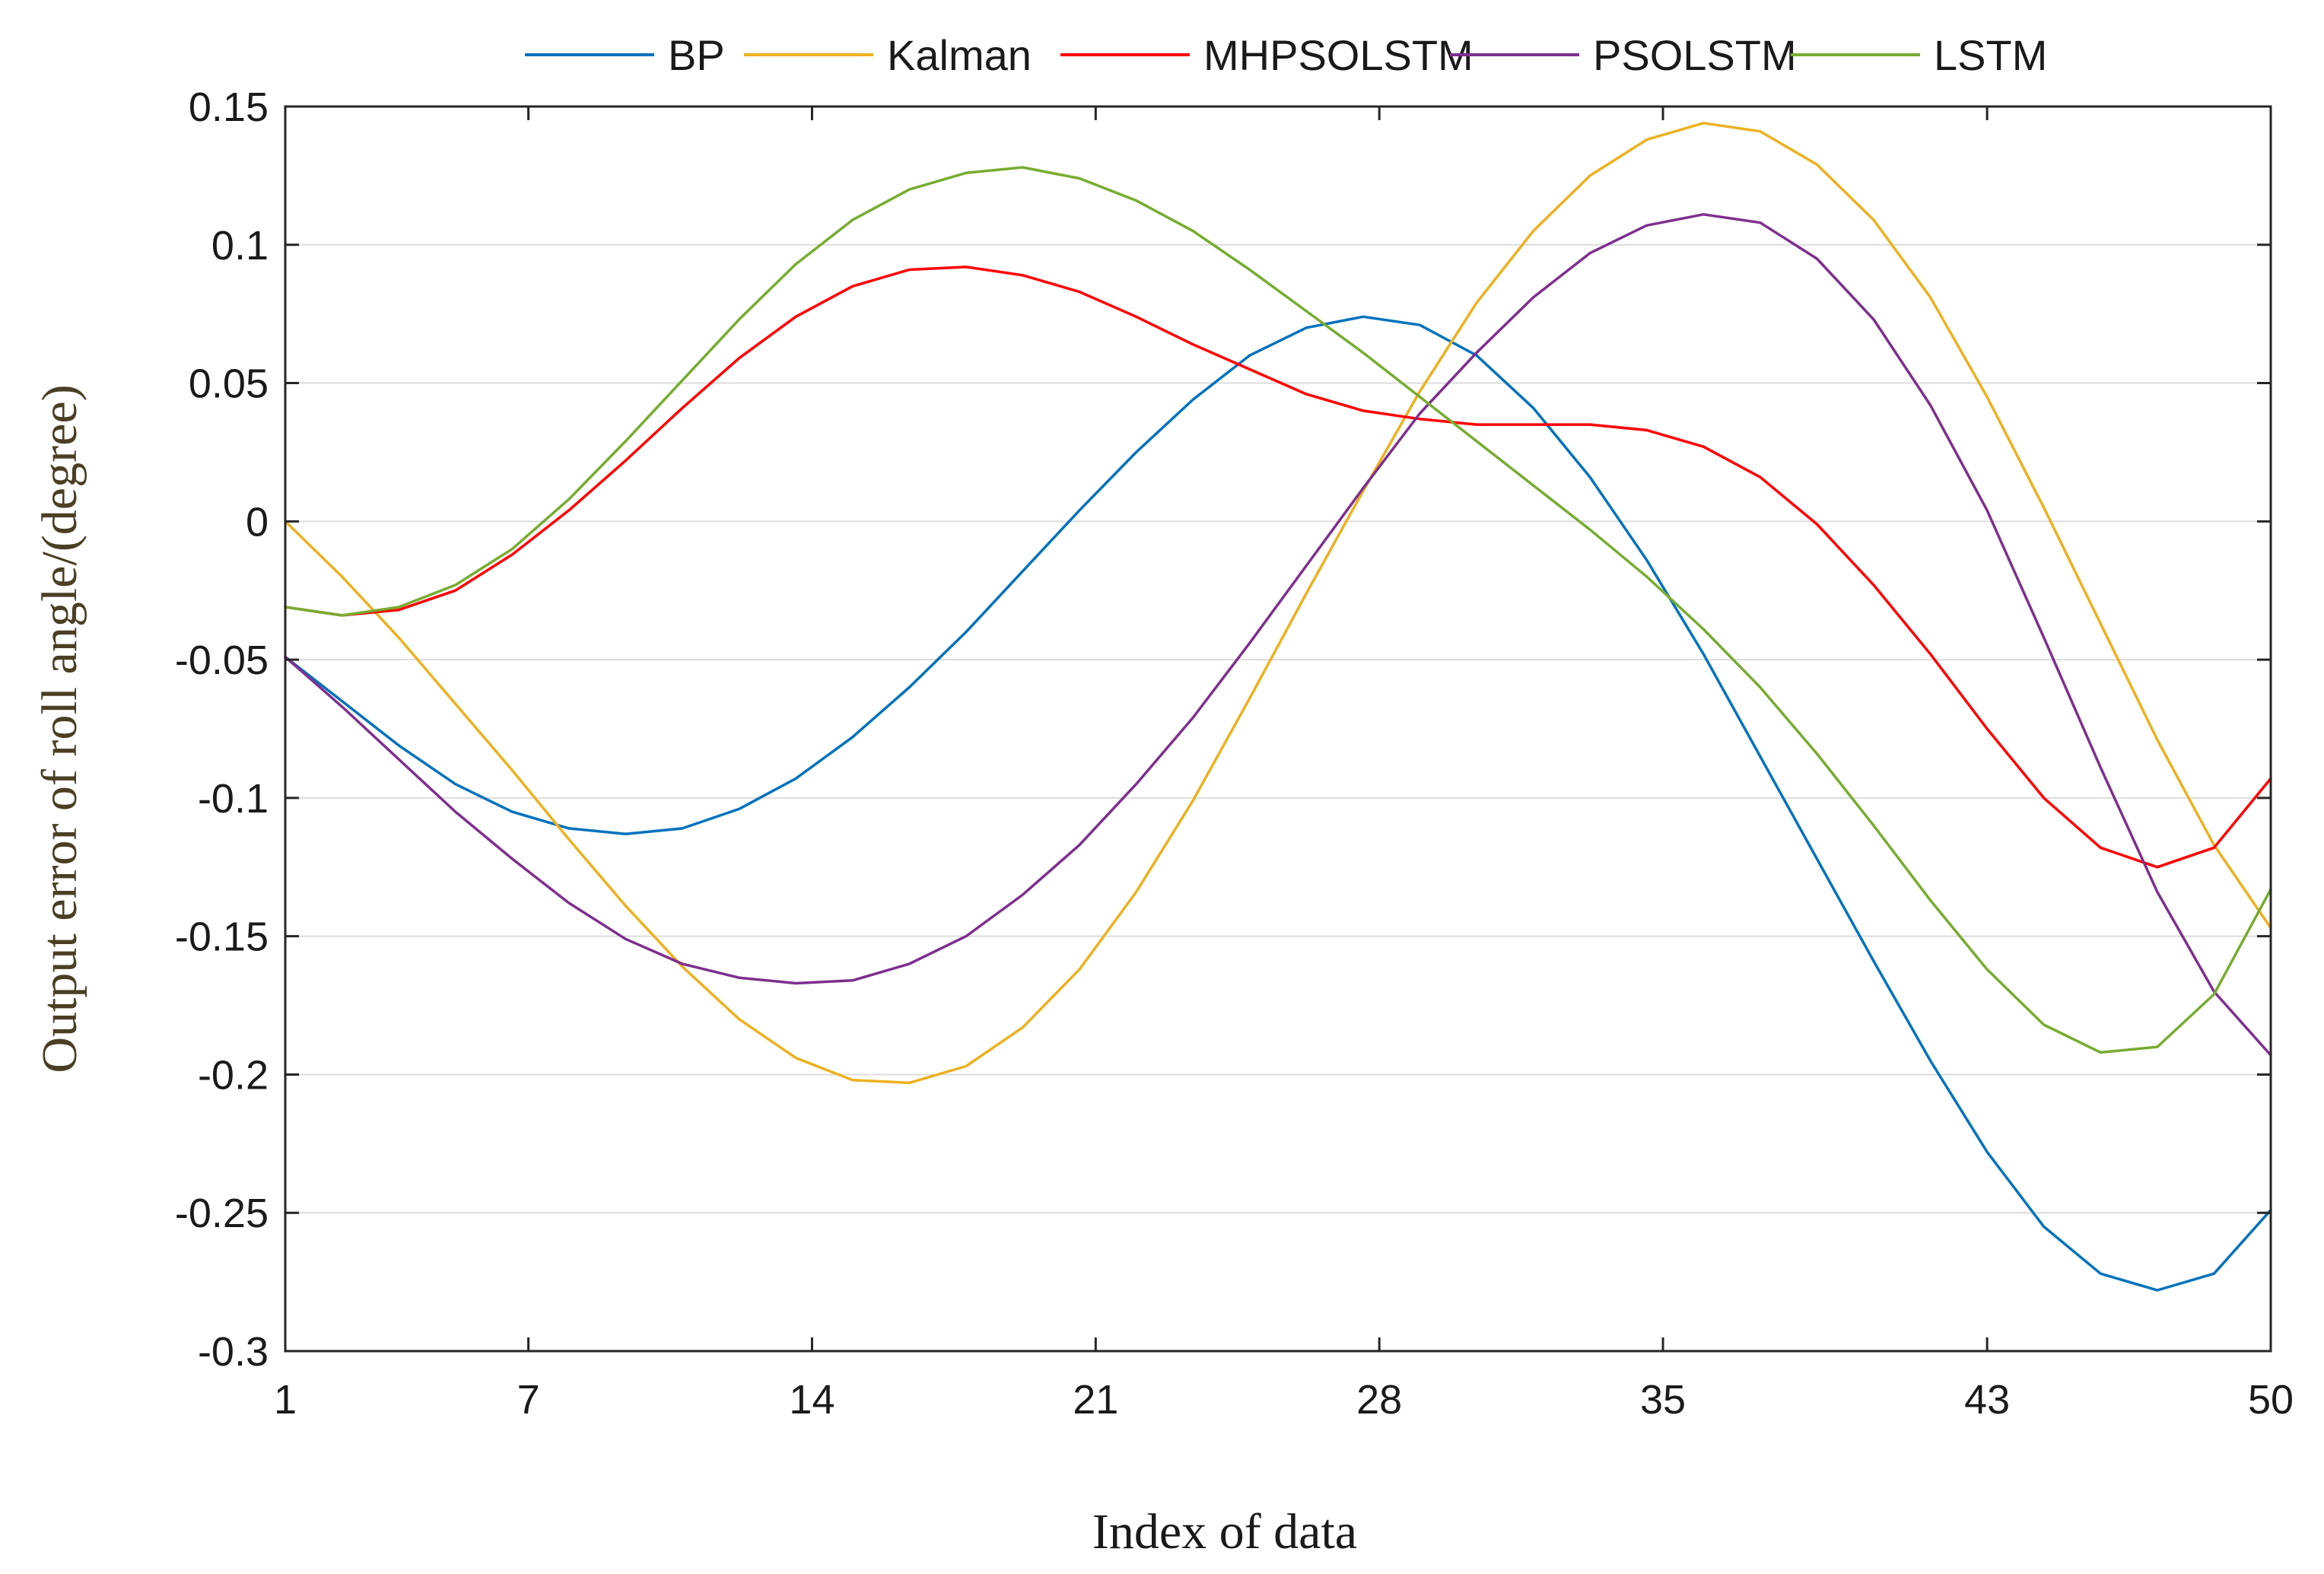 The image size is (2324, 1574). Describe the element at coordinates (1695, 55) in the screenshot. I see `legend-label-psolstm: PSOLSTM` at that location.